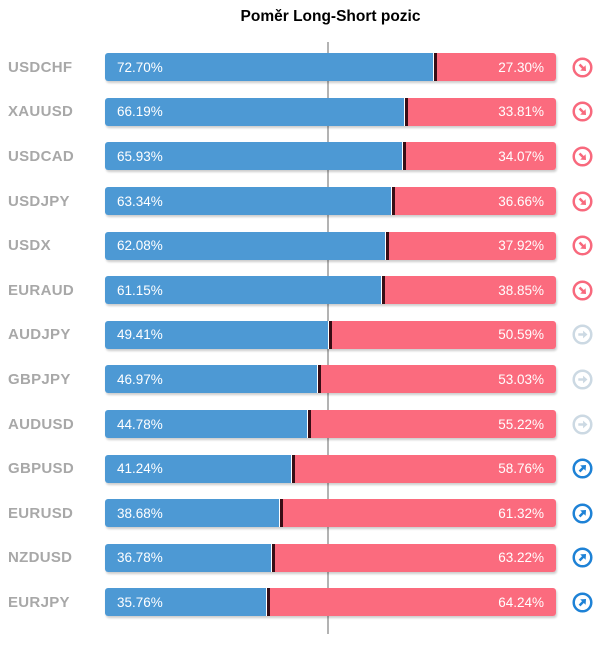 This screenshot has height=646, width=609. What do you see at coordinates (330, 513) in the screenshot?
I see `ratio-bar: 38.68% 61.32%` at bounding box center [330, 513].